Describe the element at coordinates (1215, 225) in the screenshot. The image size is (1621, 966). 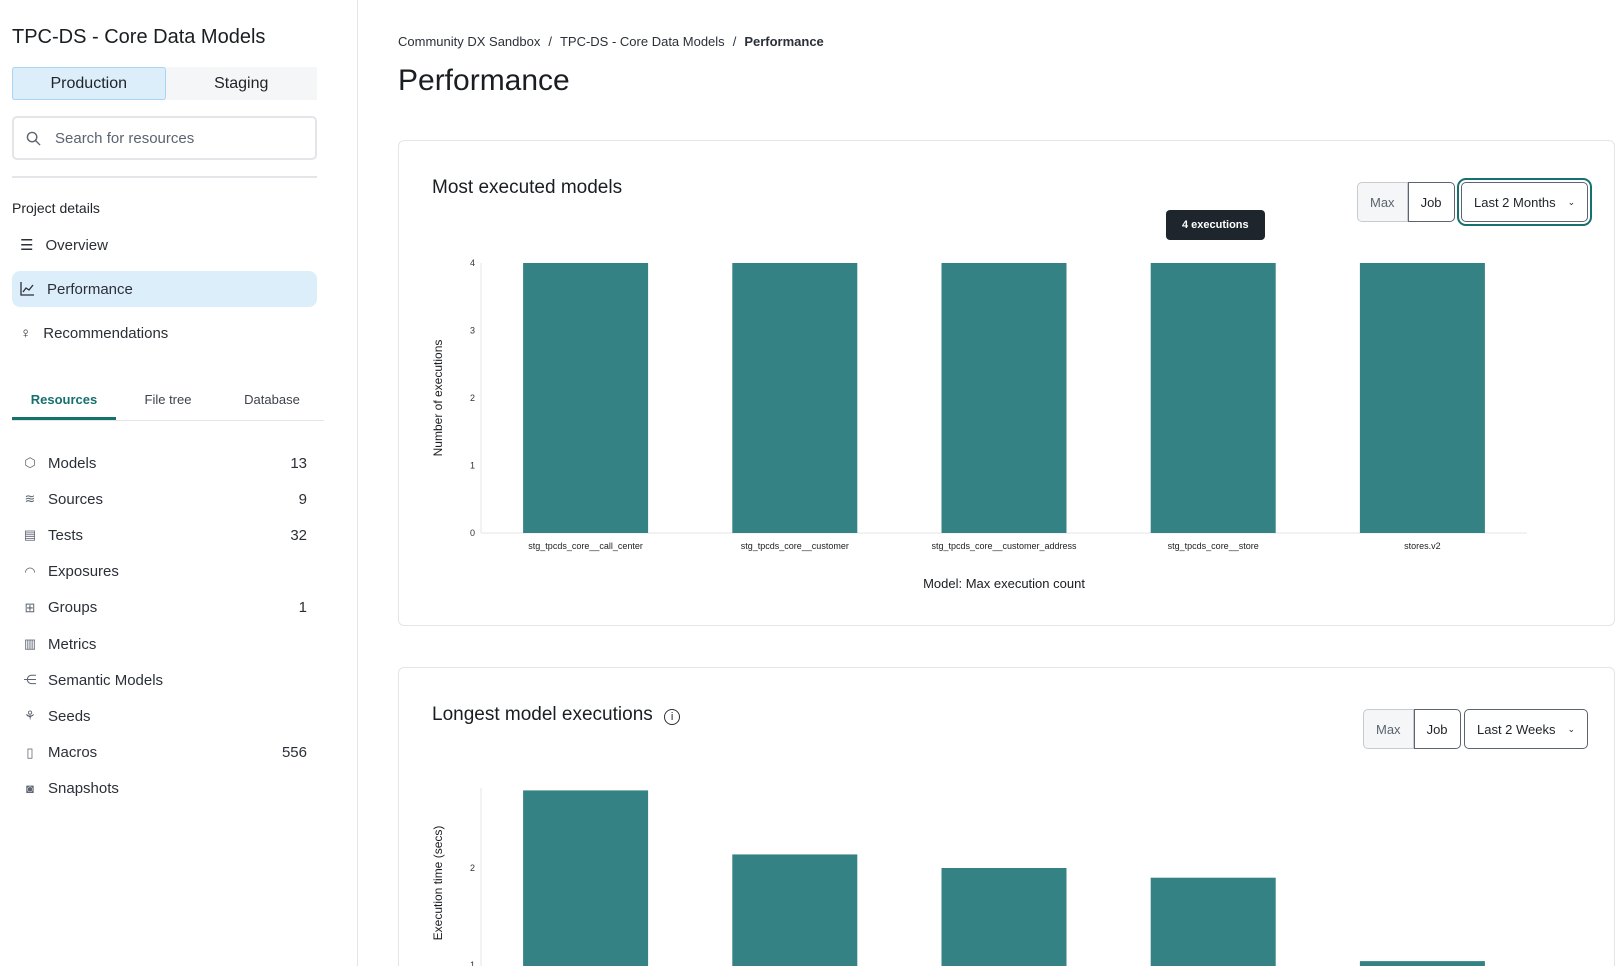
I see `bar-tooltip: 4 executions` at that location.